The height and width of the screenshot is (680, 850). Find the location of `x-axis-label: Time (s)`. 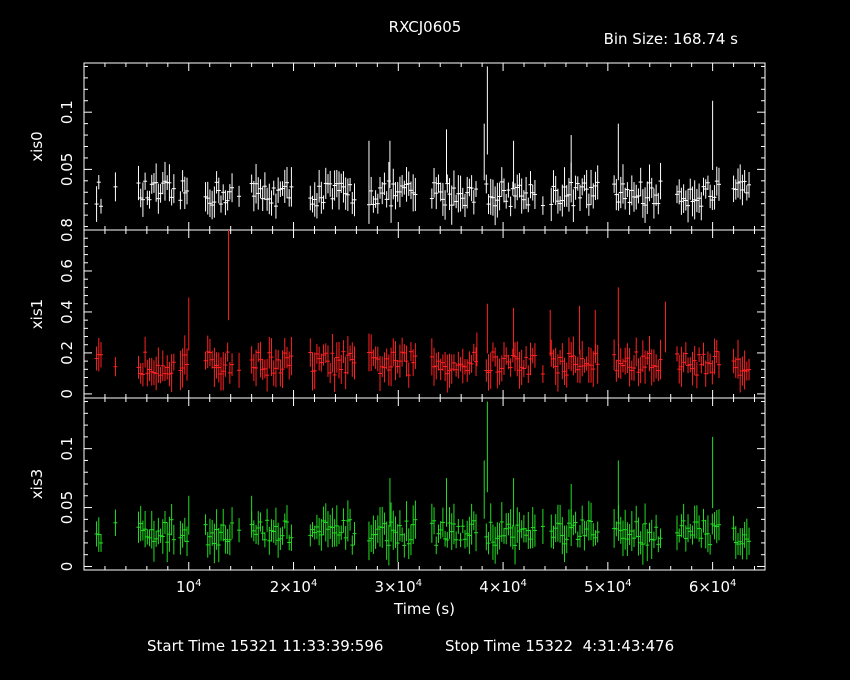

x-axis-label: Time (s) is located at coordinates (424, 609).